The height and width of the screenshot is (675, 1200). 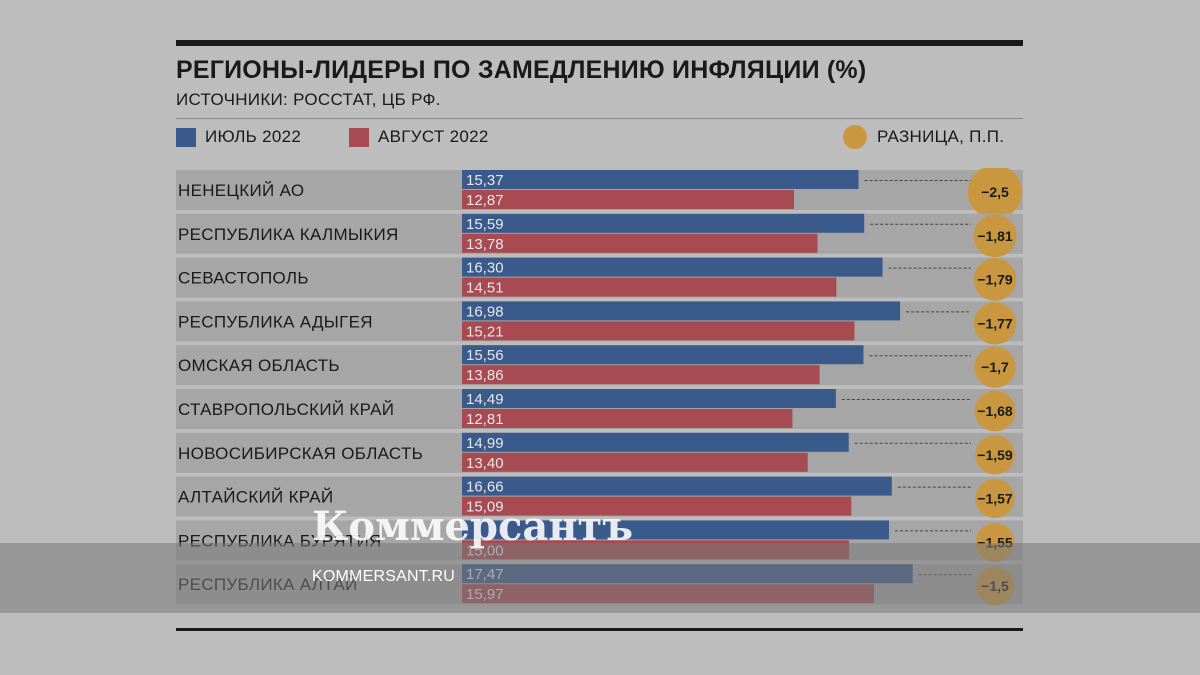 I want to click on difference-label: −1,77, so click(x=995, y=323).